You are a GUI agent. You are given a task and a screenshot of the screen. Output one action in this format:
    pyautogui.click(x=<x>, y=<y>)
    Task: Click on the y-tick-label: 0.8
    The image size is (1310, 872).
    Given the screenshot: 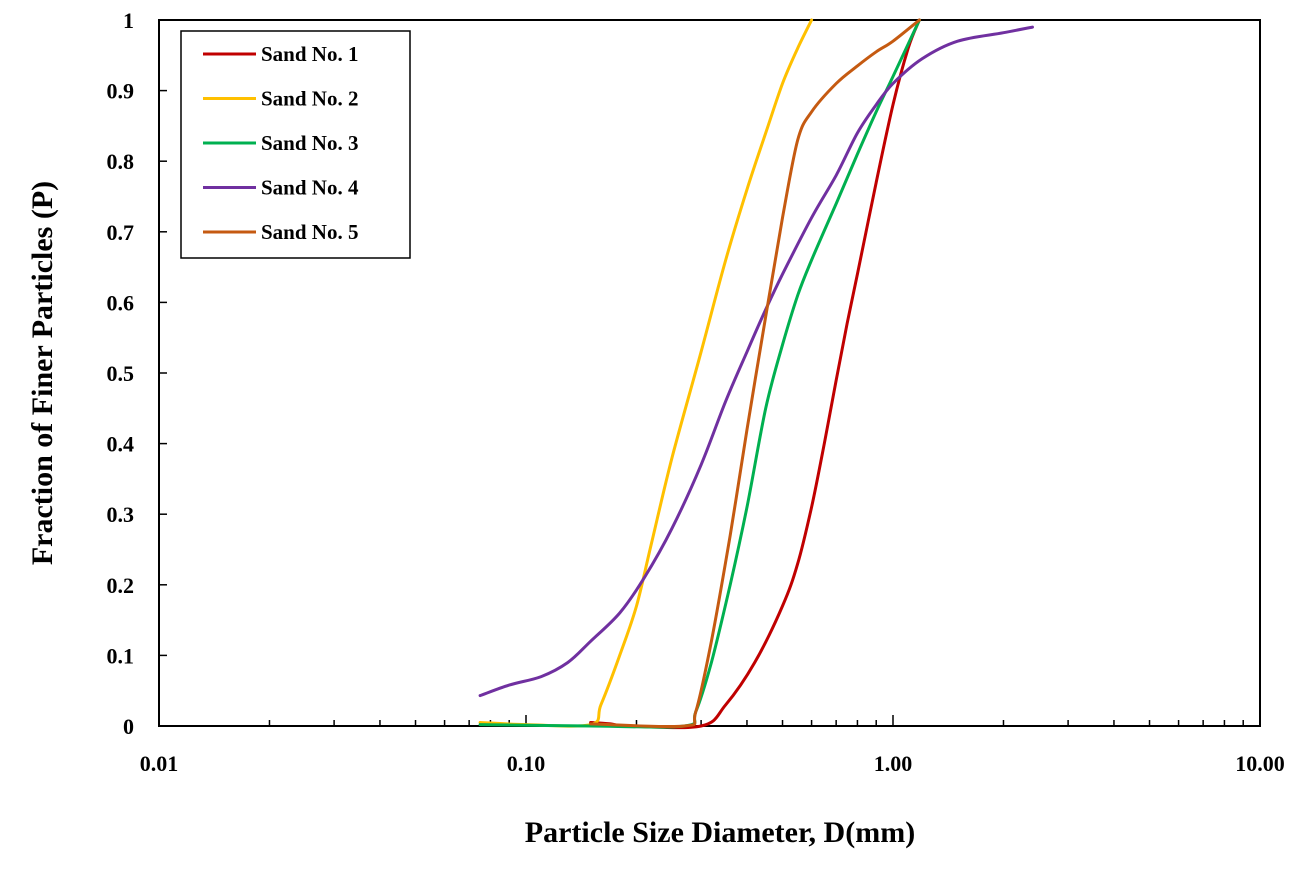 What is the action you would take?
    pyautogui.click(x=121, y=161)
    